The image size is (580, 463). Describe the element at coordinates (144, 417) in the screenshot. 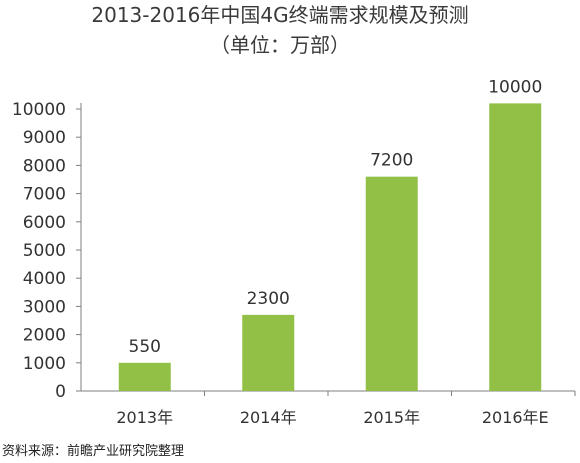

I see `x-tick-label: 2013年` at that location.